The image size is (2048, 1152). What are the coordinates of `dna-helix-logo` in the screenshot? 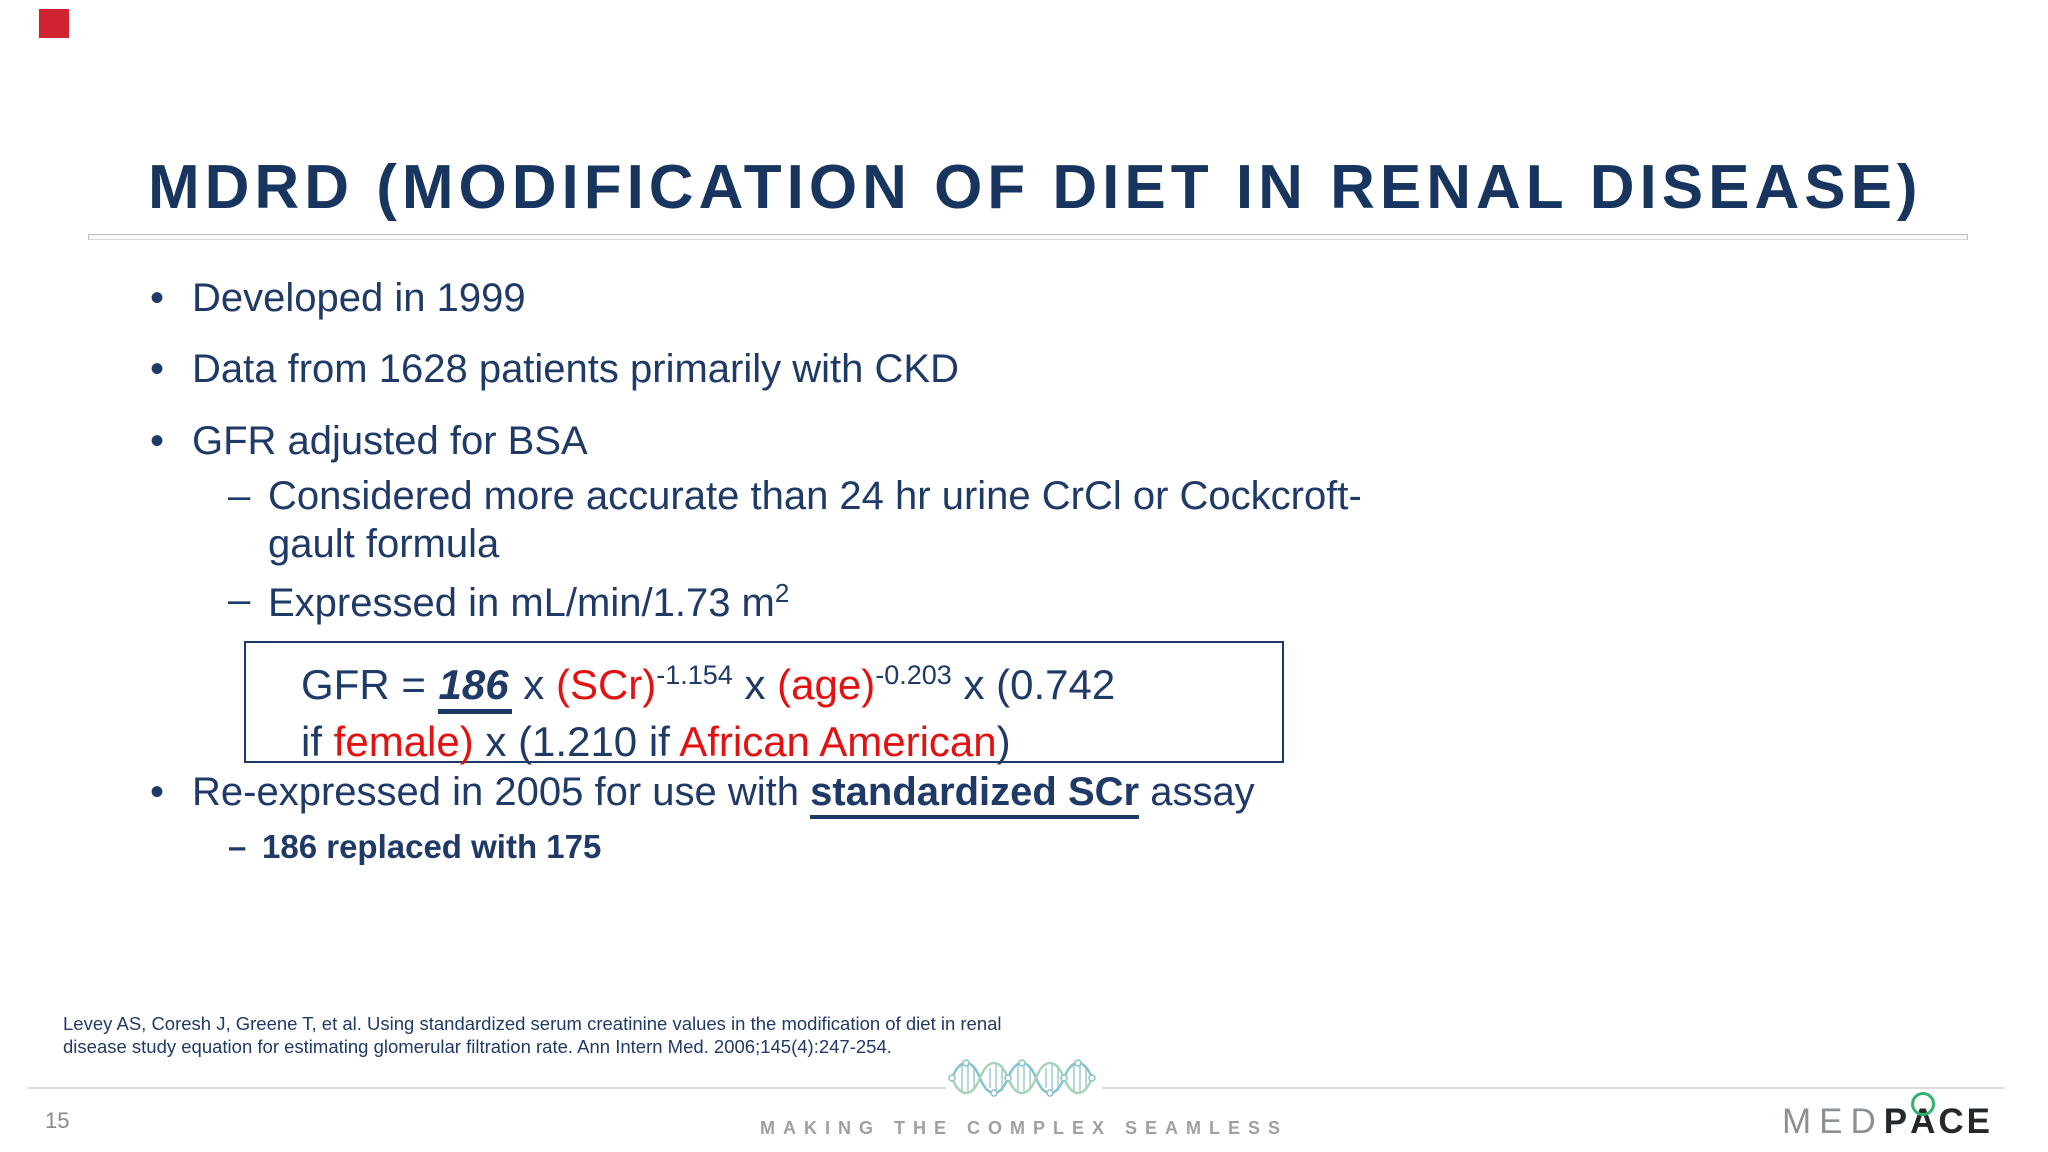 It's located at (1024, 1078).